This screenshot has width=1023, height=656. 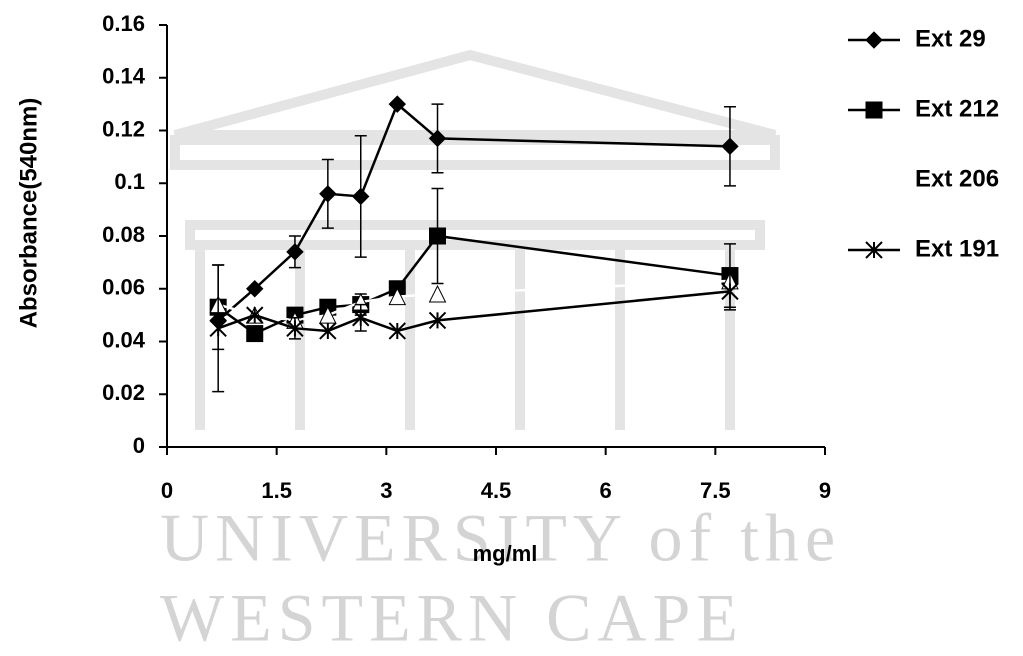 What do you see at coordinates (715, 490) in the screenshot?
I see `x-tick-label: 7.5` at bounding box center [715, 490].